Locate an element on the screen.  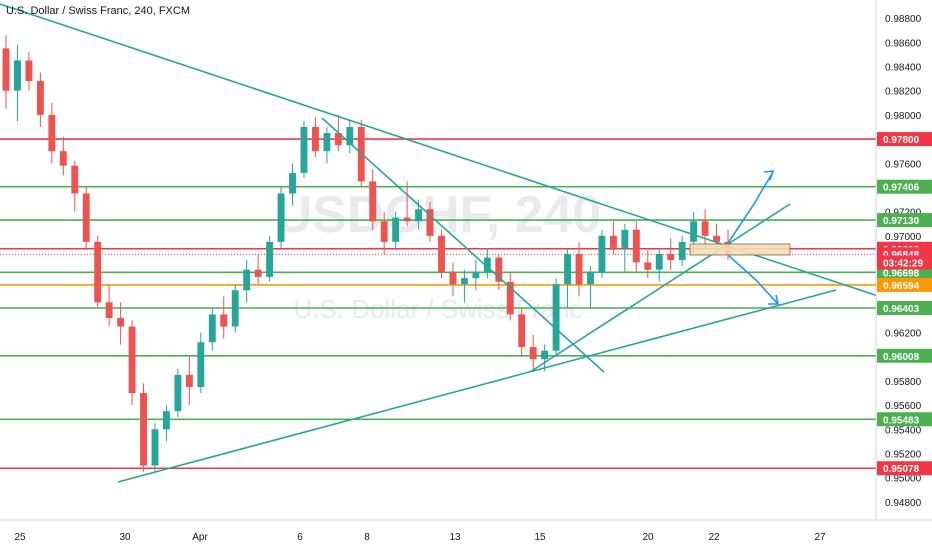
price-tag-label: 0.95483 is located at coordinates (901, 420).